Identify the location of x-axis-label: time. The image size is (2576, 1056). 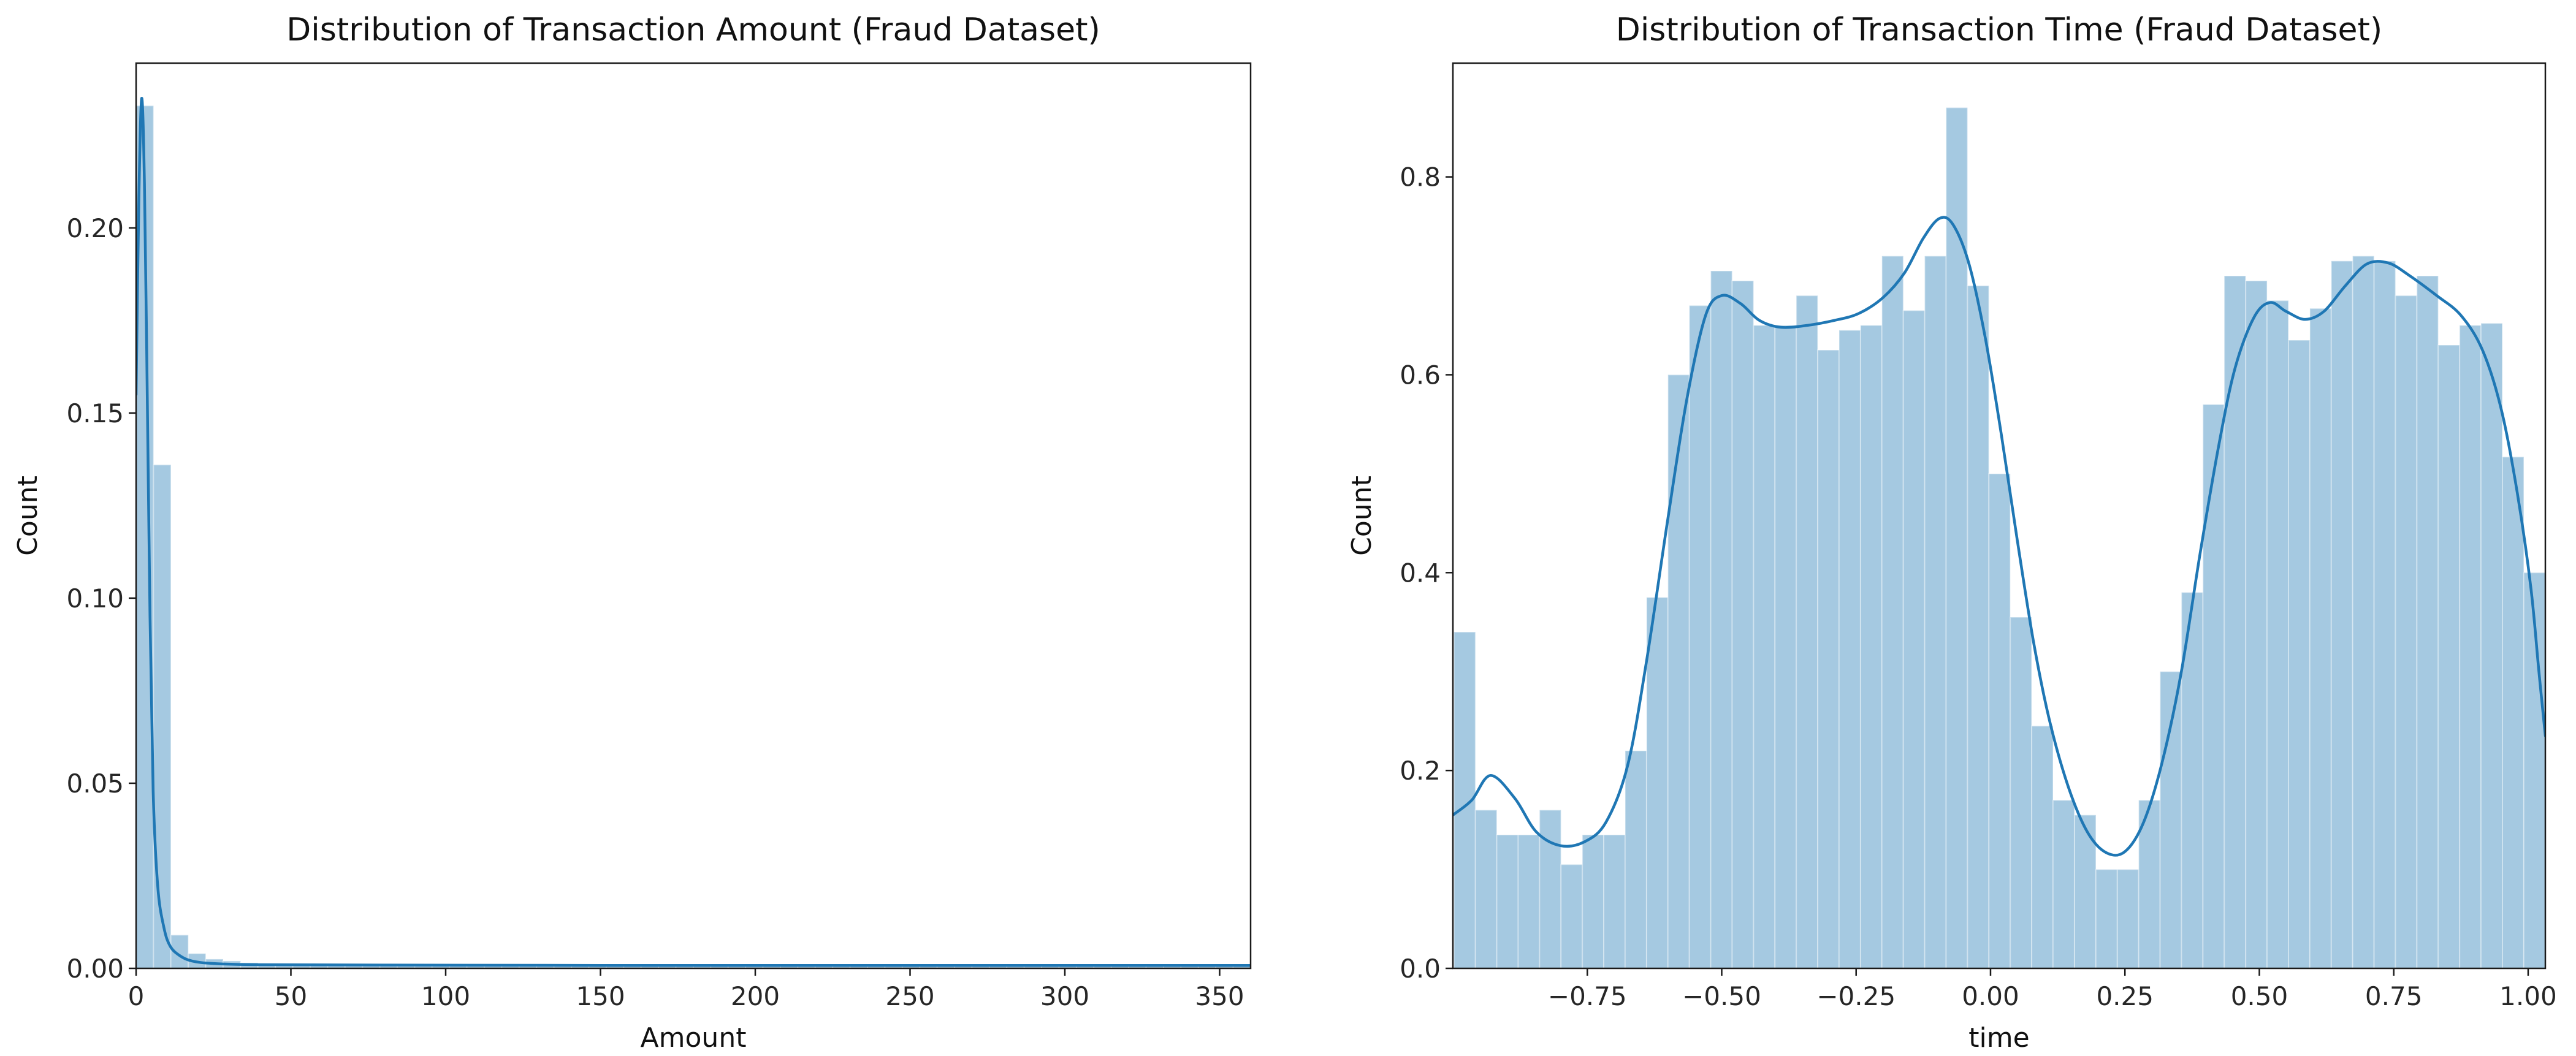
(1998, 1038).